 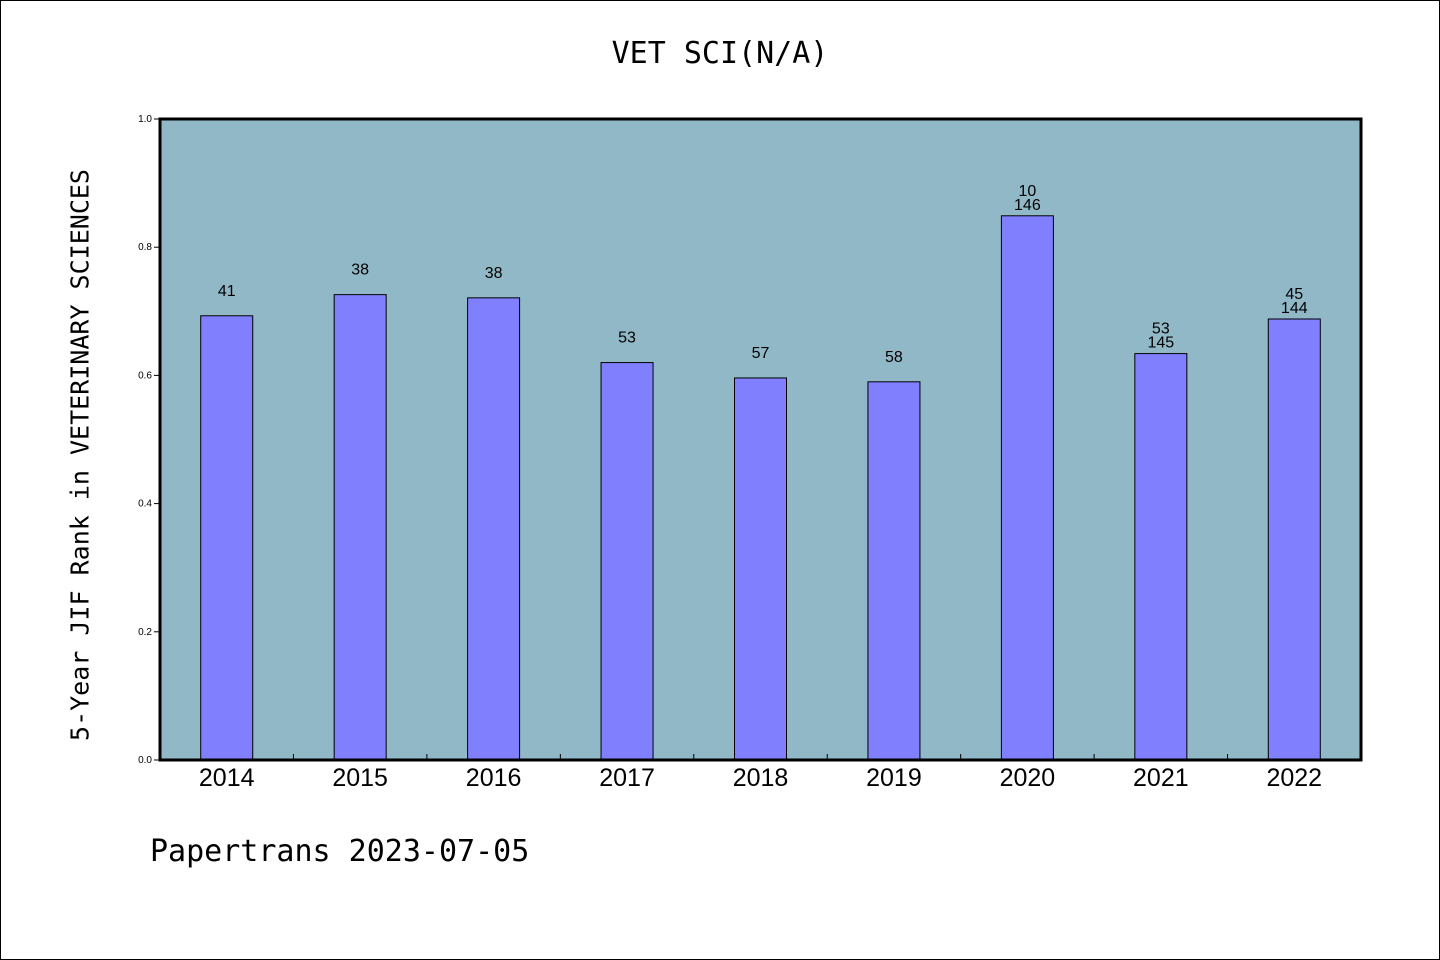 What do you see at coordinates (720, 53) in the screenshot?
I see `chart-title: VET SCI(N/A)` at bounding box center [720, 53].